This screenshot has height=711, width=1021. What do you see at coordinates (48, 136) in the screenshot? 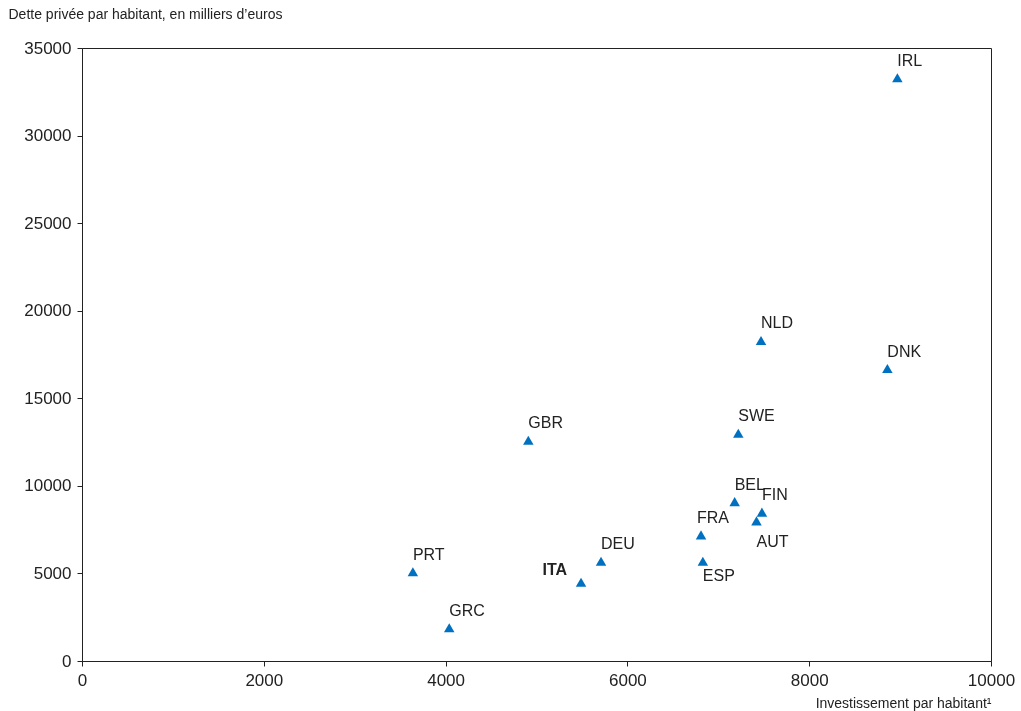
I see `y-tick-label: 30000` at bounding box center [48, 136].